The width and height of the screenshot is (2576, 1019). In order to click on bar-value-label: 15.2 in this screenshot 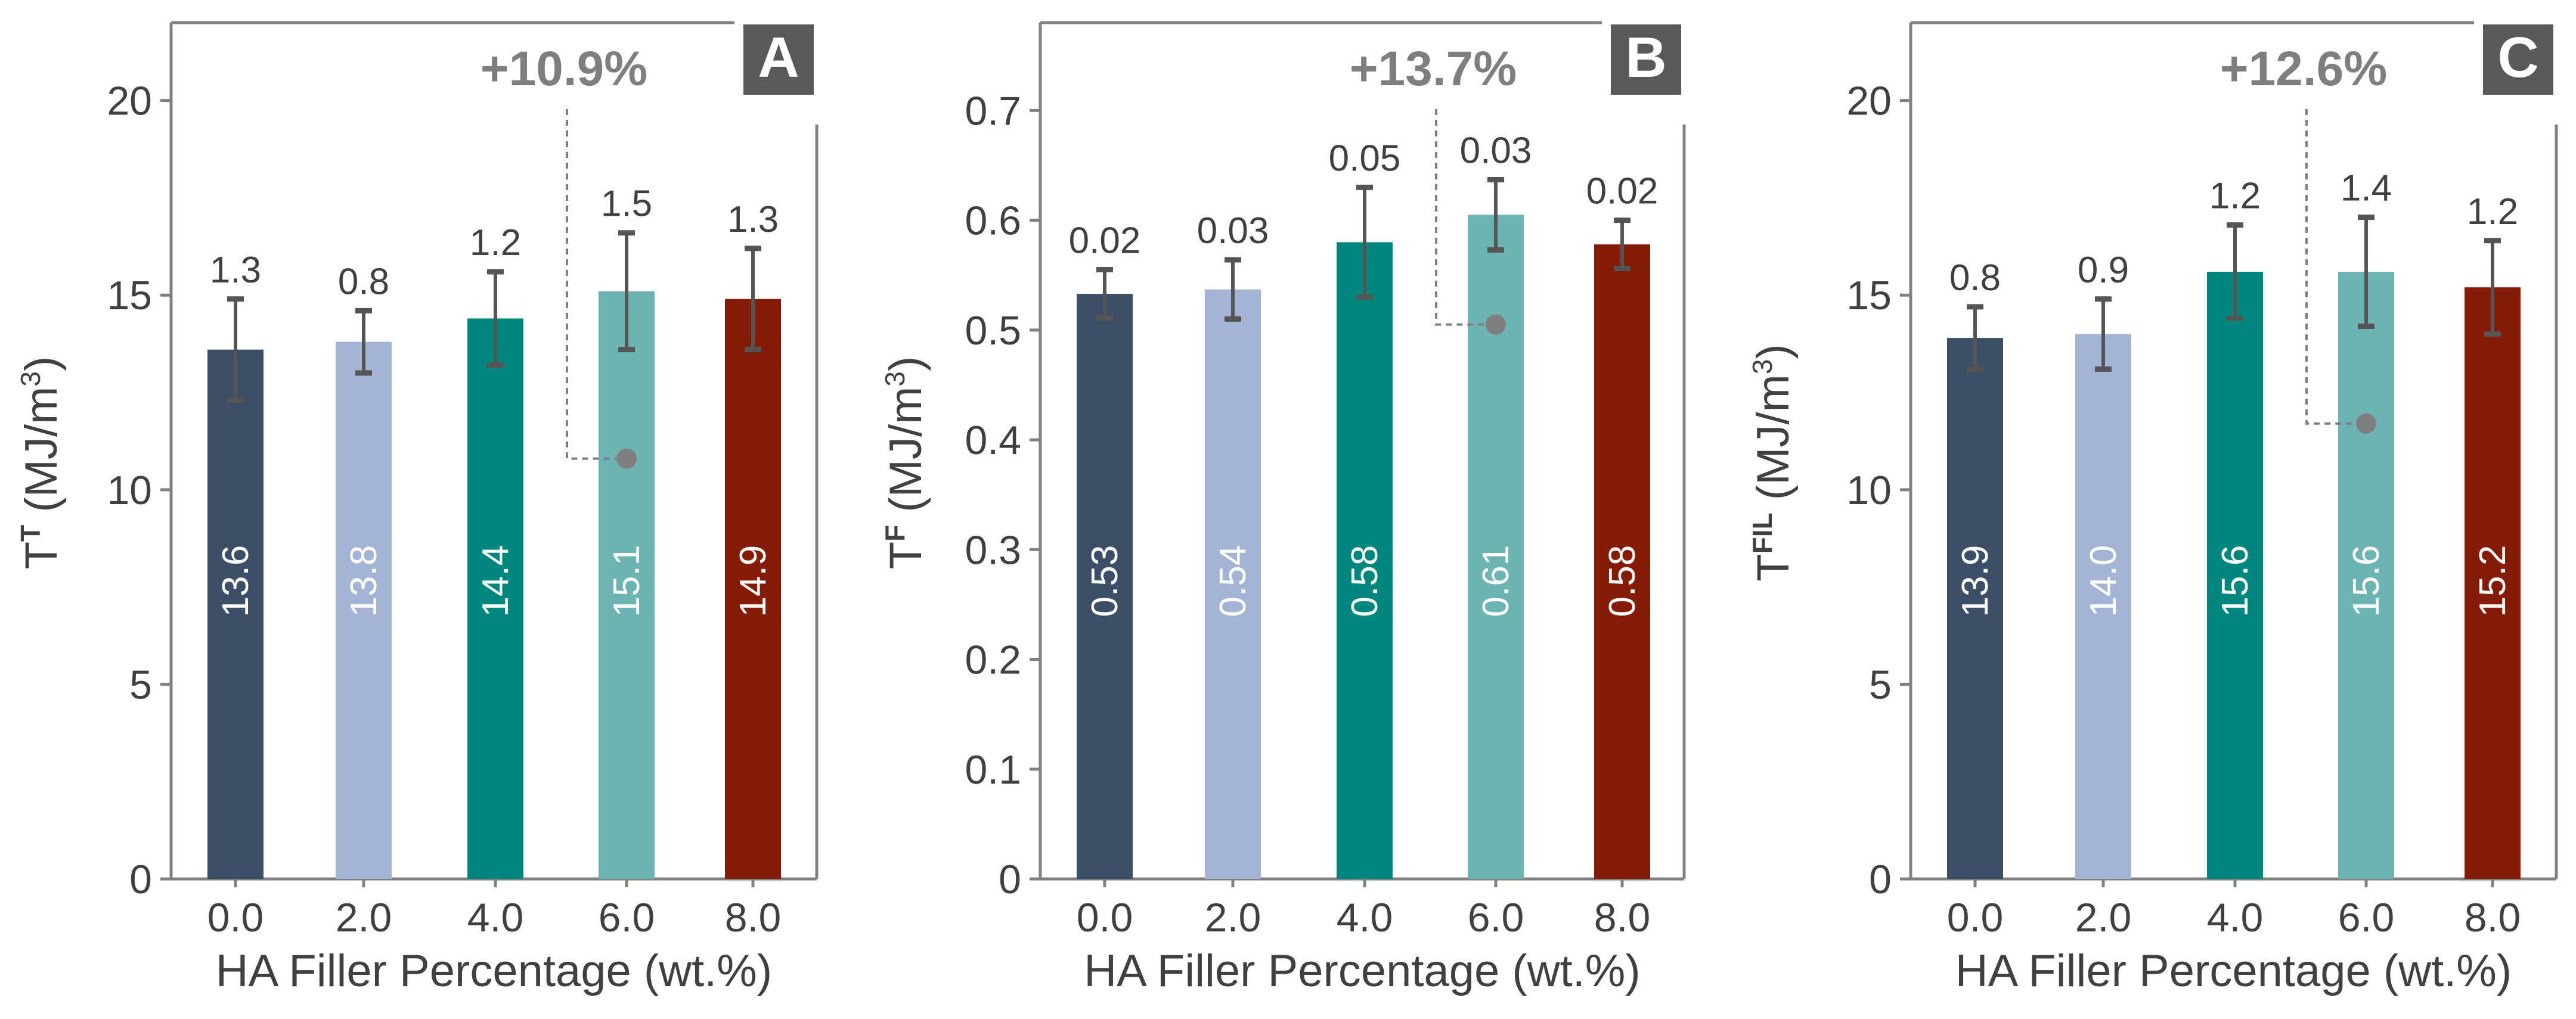, I will do `click(2492, 581)`.